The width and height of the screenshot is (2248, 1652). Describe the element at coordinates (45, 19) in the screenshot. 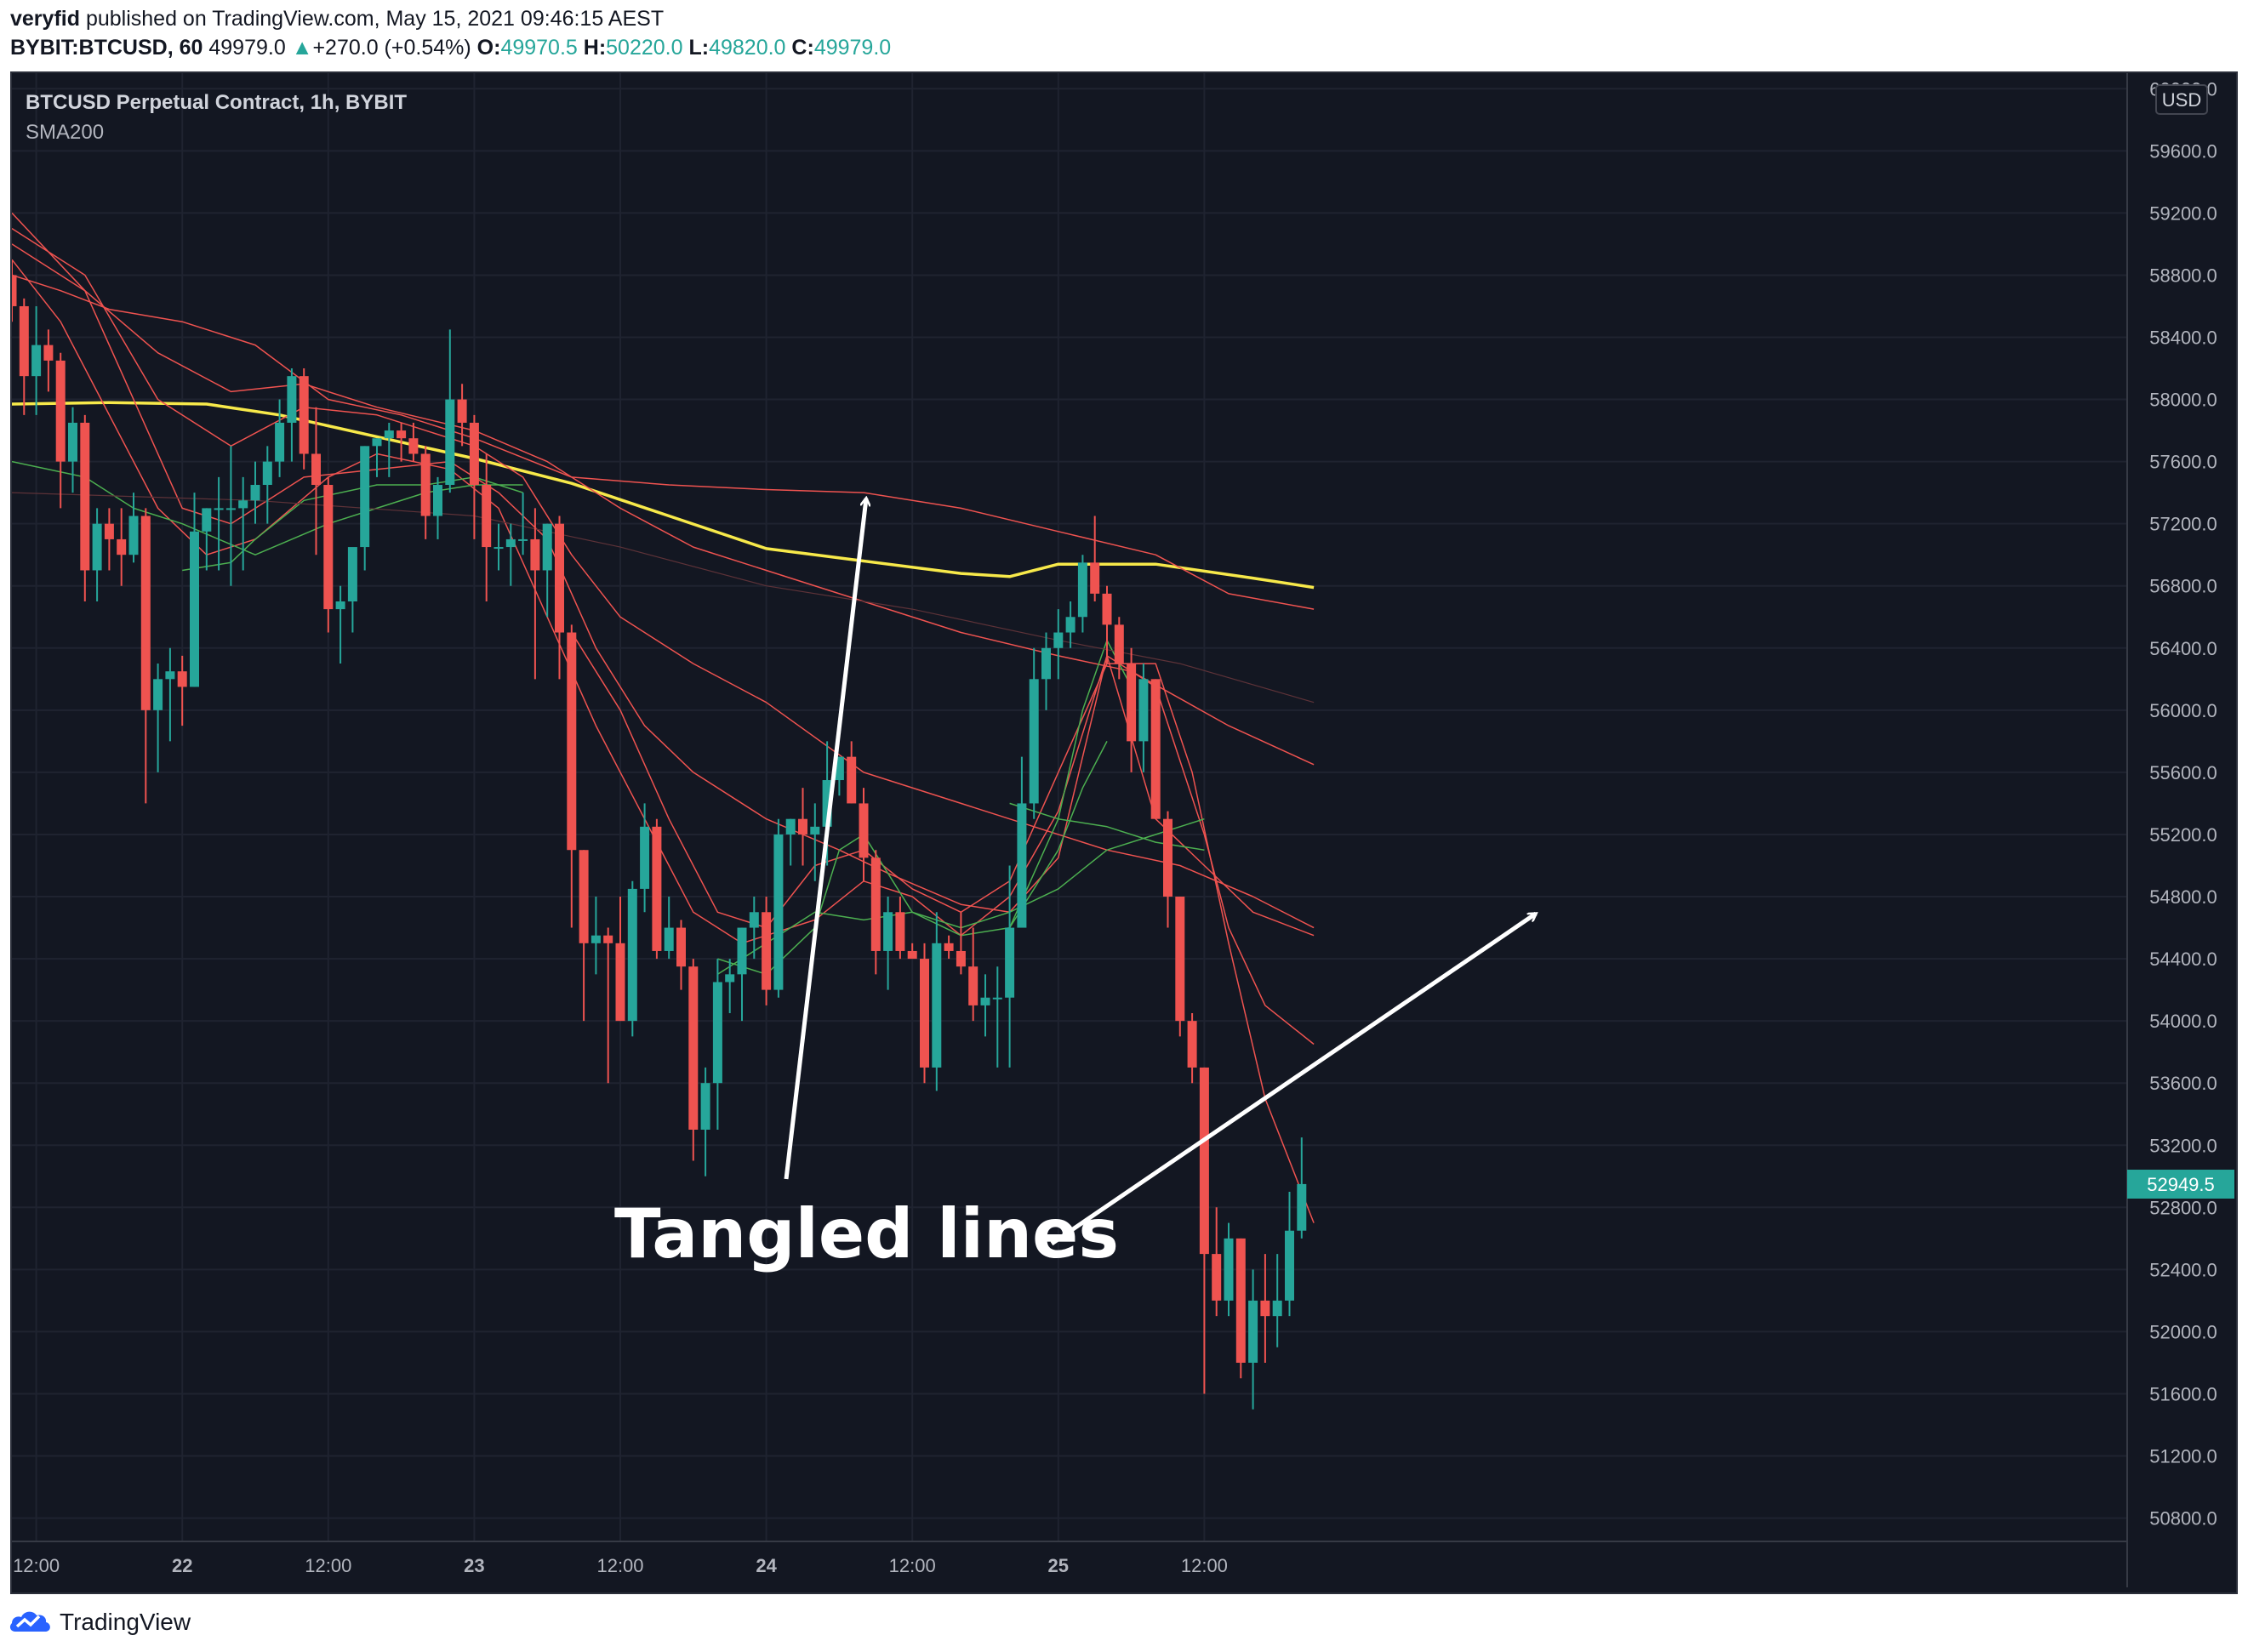

I see `author-name: veryfid` at that location.